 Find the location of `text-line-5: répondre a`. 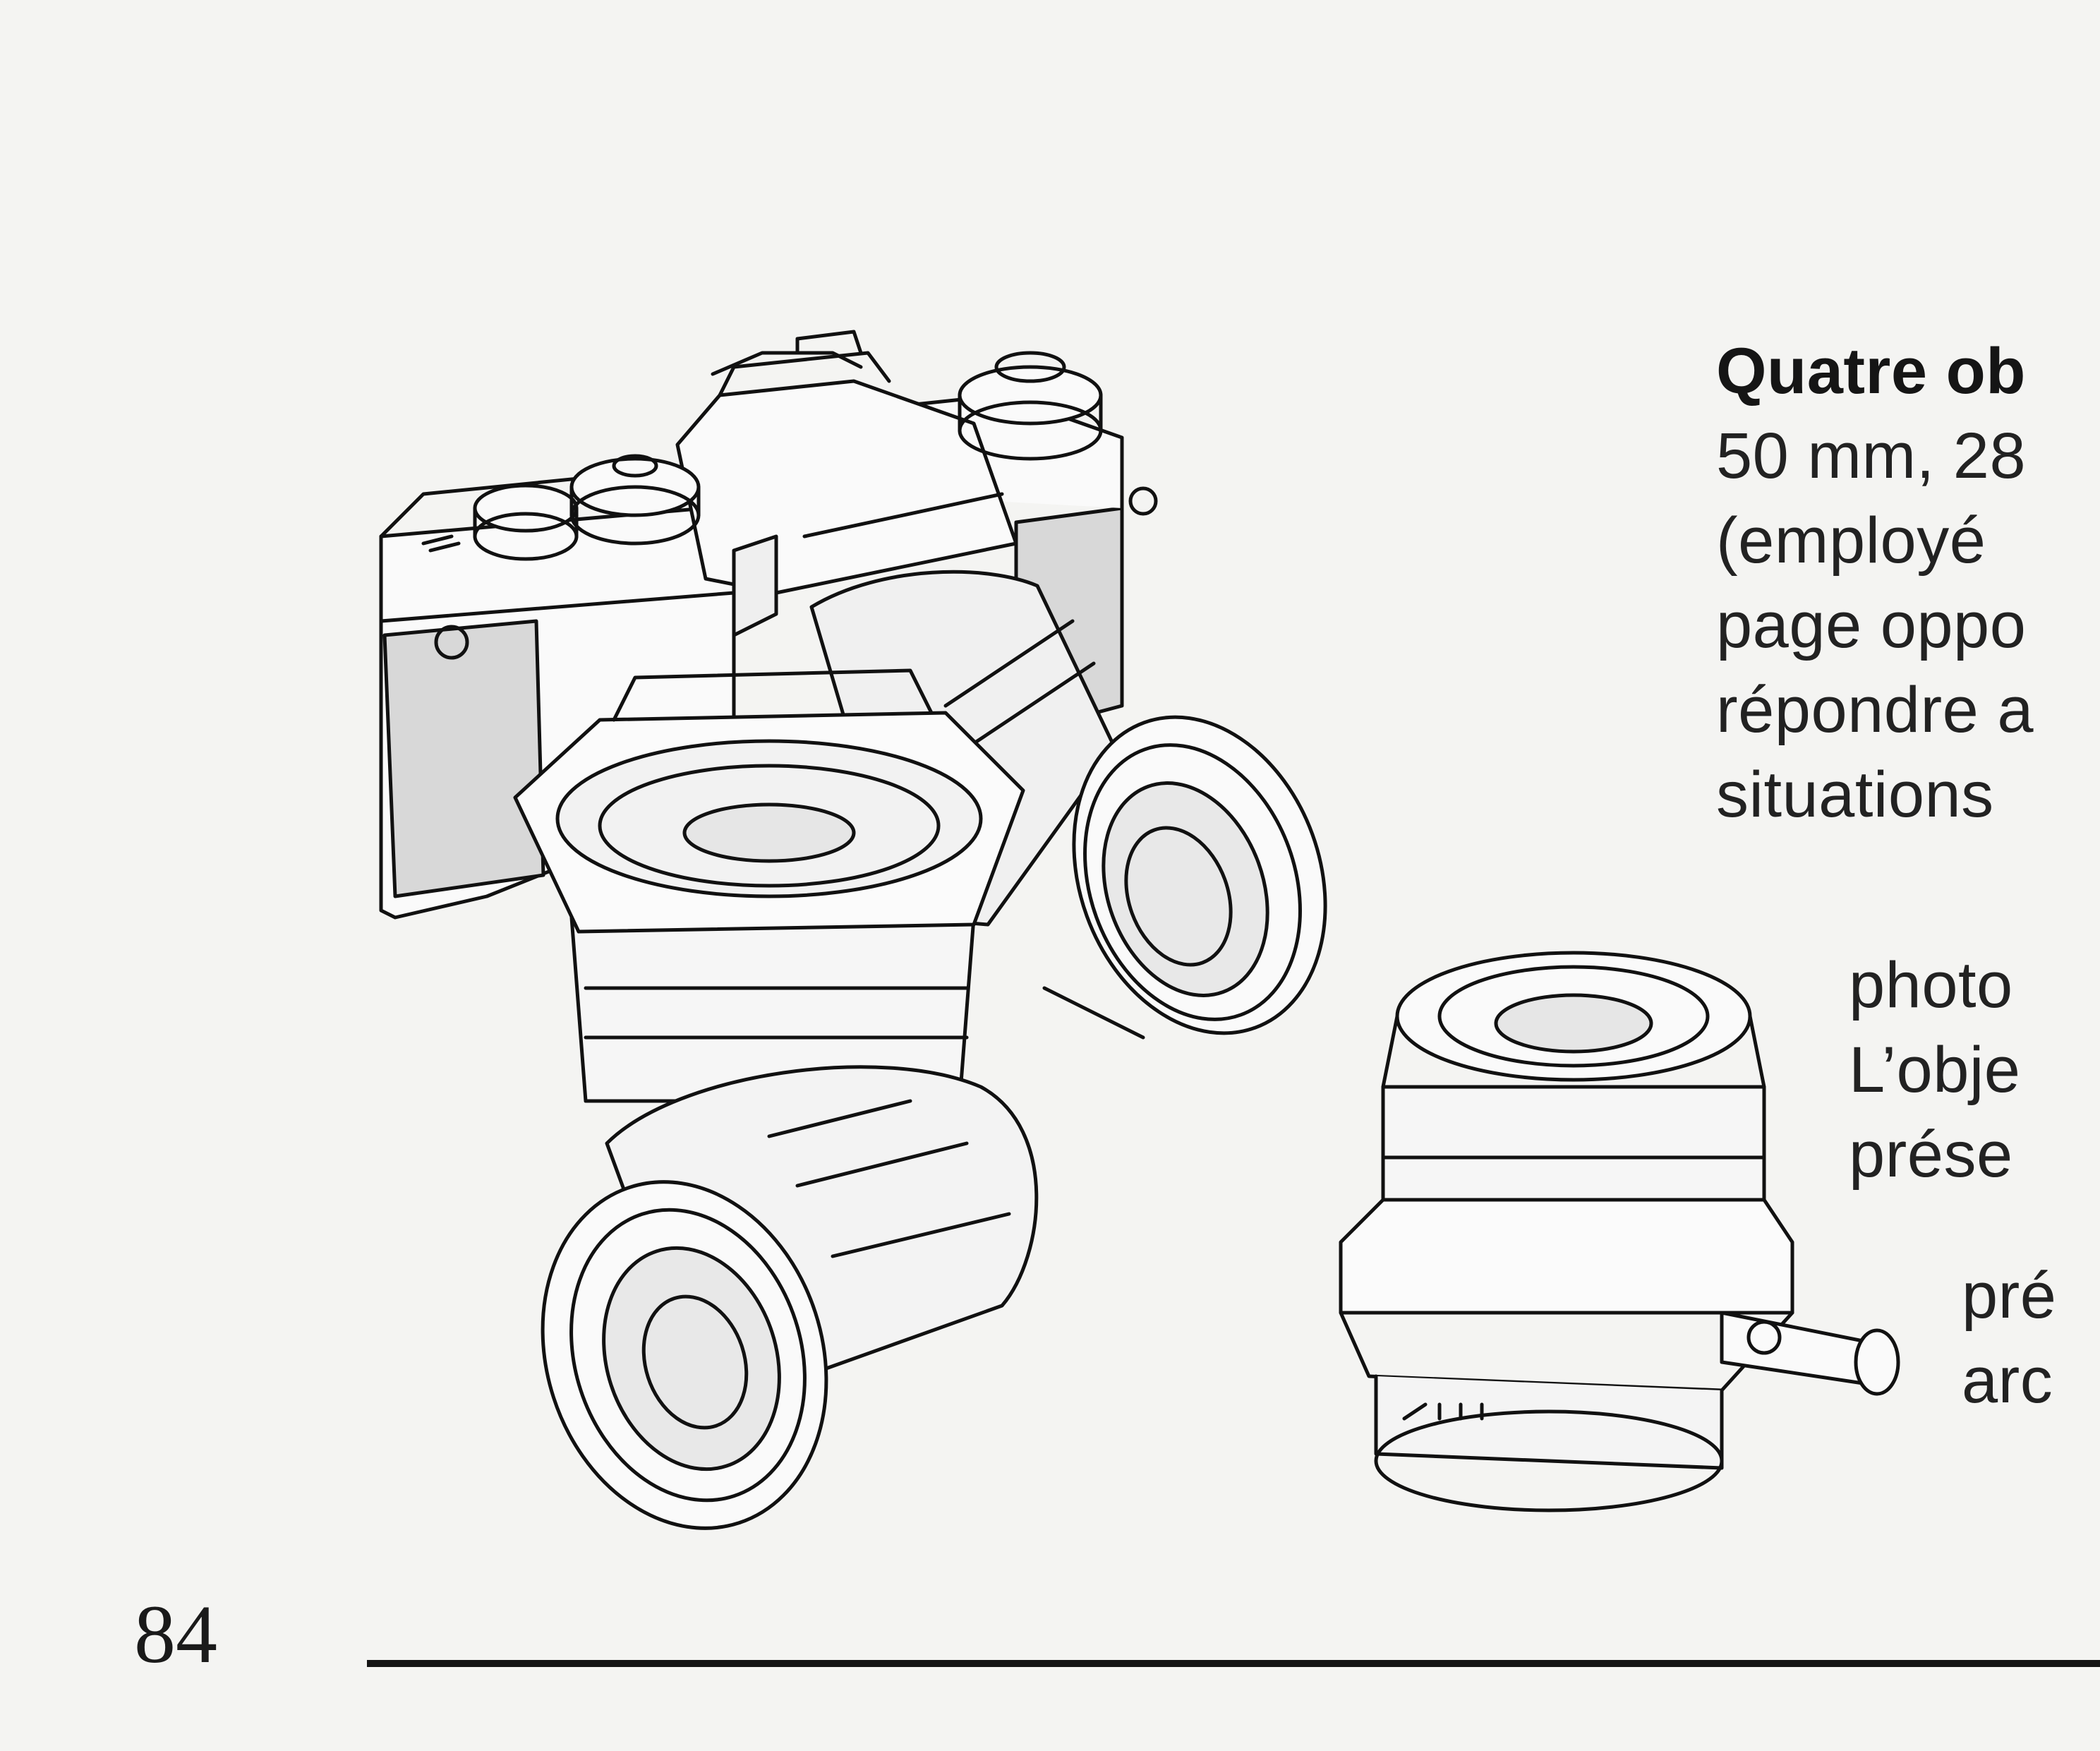

text-line-5: répondre a is located at coordinates (1875, 710).